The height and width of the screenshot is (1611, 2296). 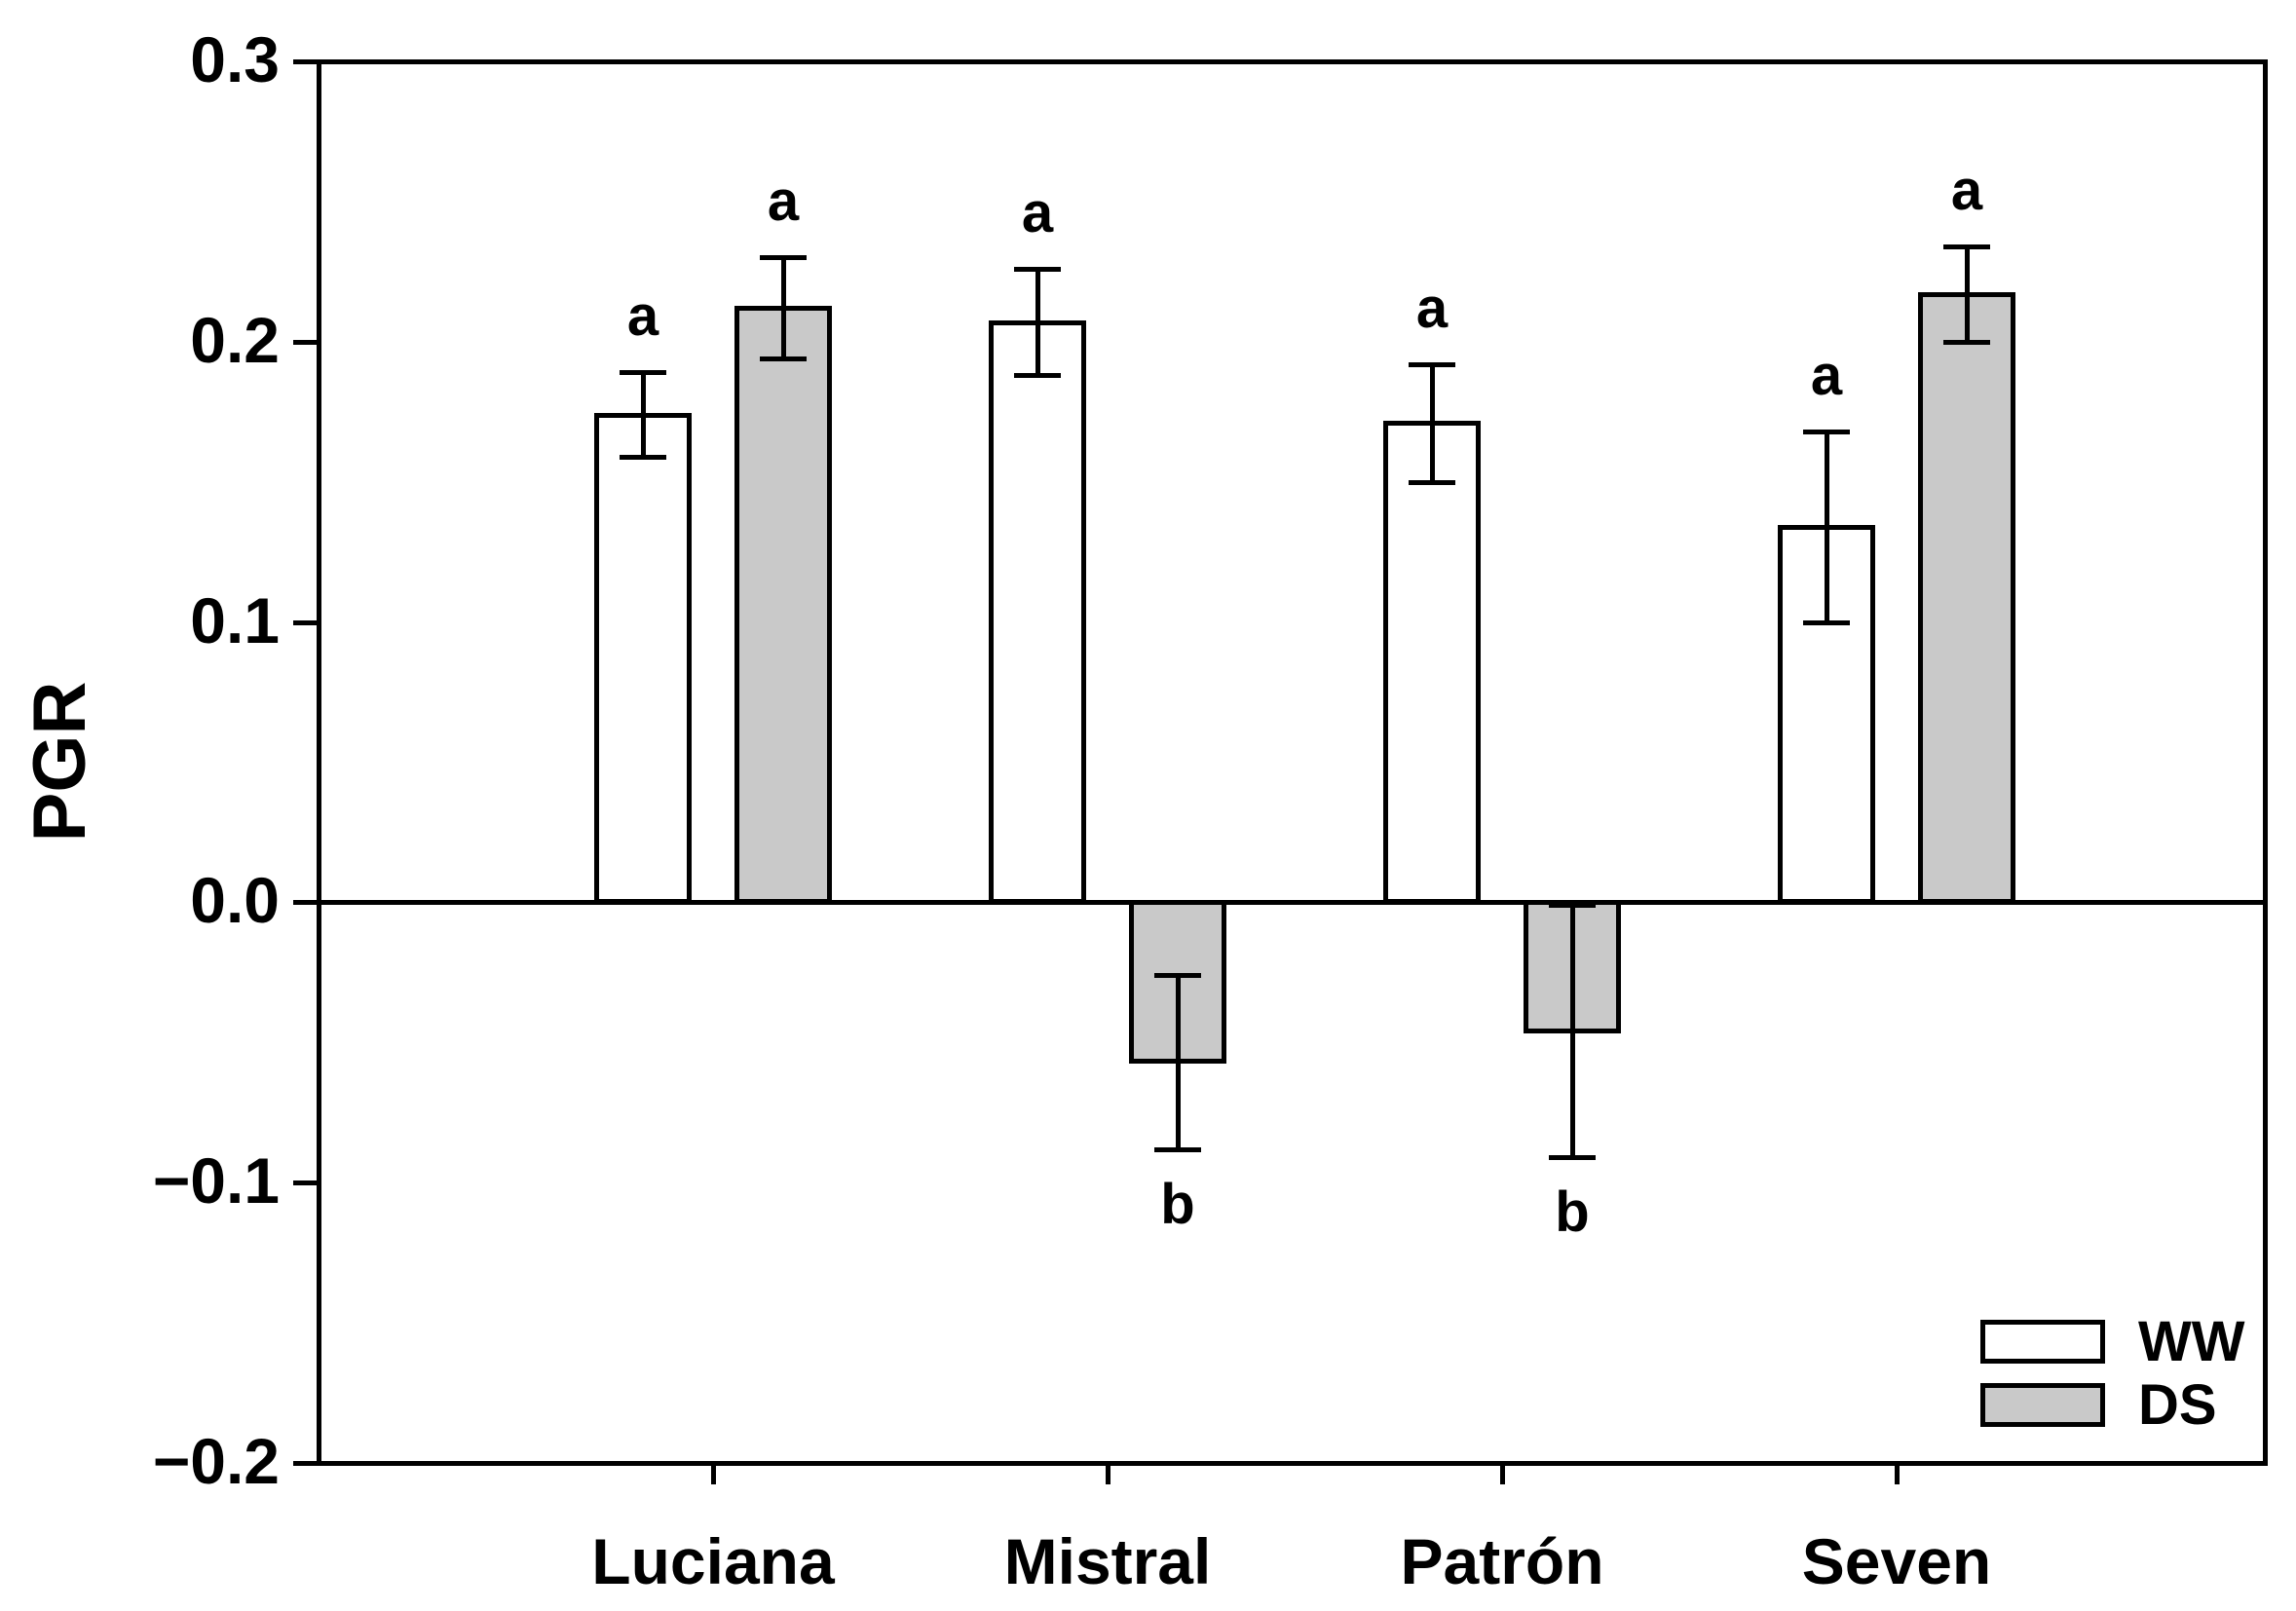 I want to click on bar-luciana-ds, so click(x=783, y=605).